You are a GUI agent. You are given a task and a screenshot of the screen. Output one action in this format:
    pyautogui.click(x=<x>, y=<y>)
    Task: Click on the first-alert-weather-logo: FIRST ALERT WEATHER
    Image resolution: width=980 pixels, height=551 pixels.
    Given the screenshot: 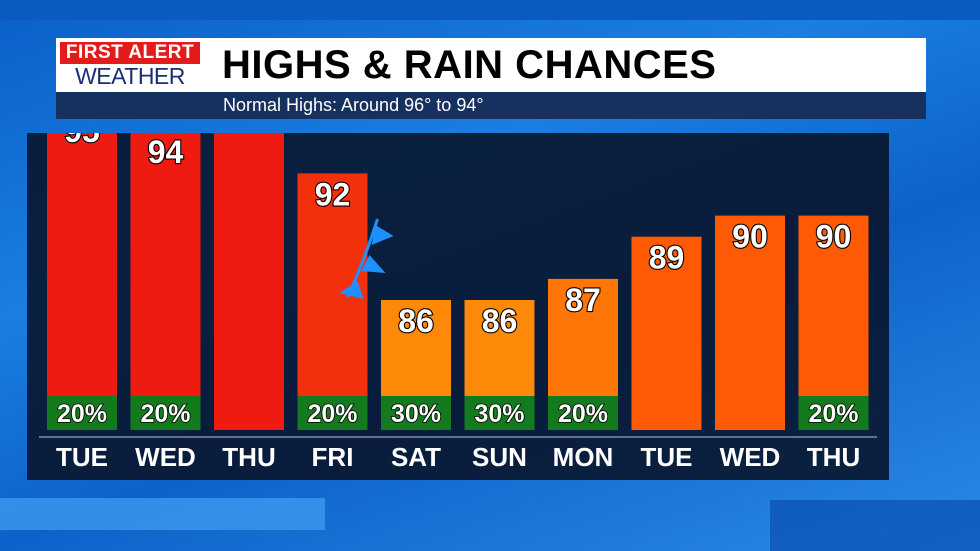 What is the action you would take?
    pyautogui.click(x=130, y=65)
    